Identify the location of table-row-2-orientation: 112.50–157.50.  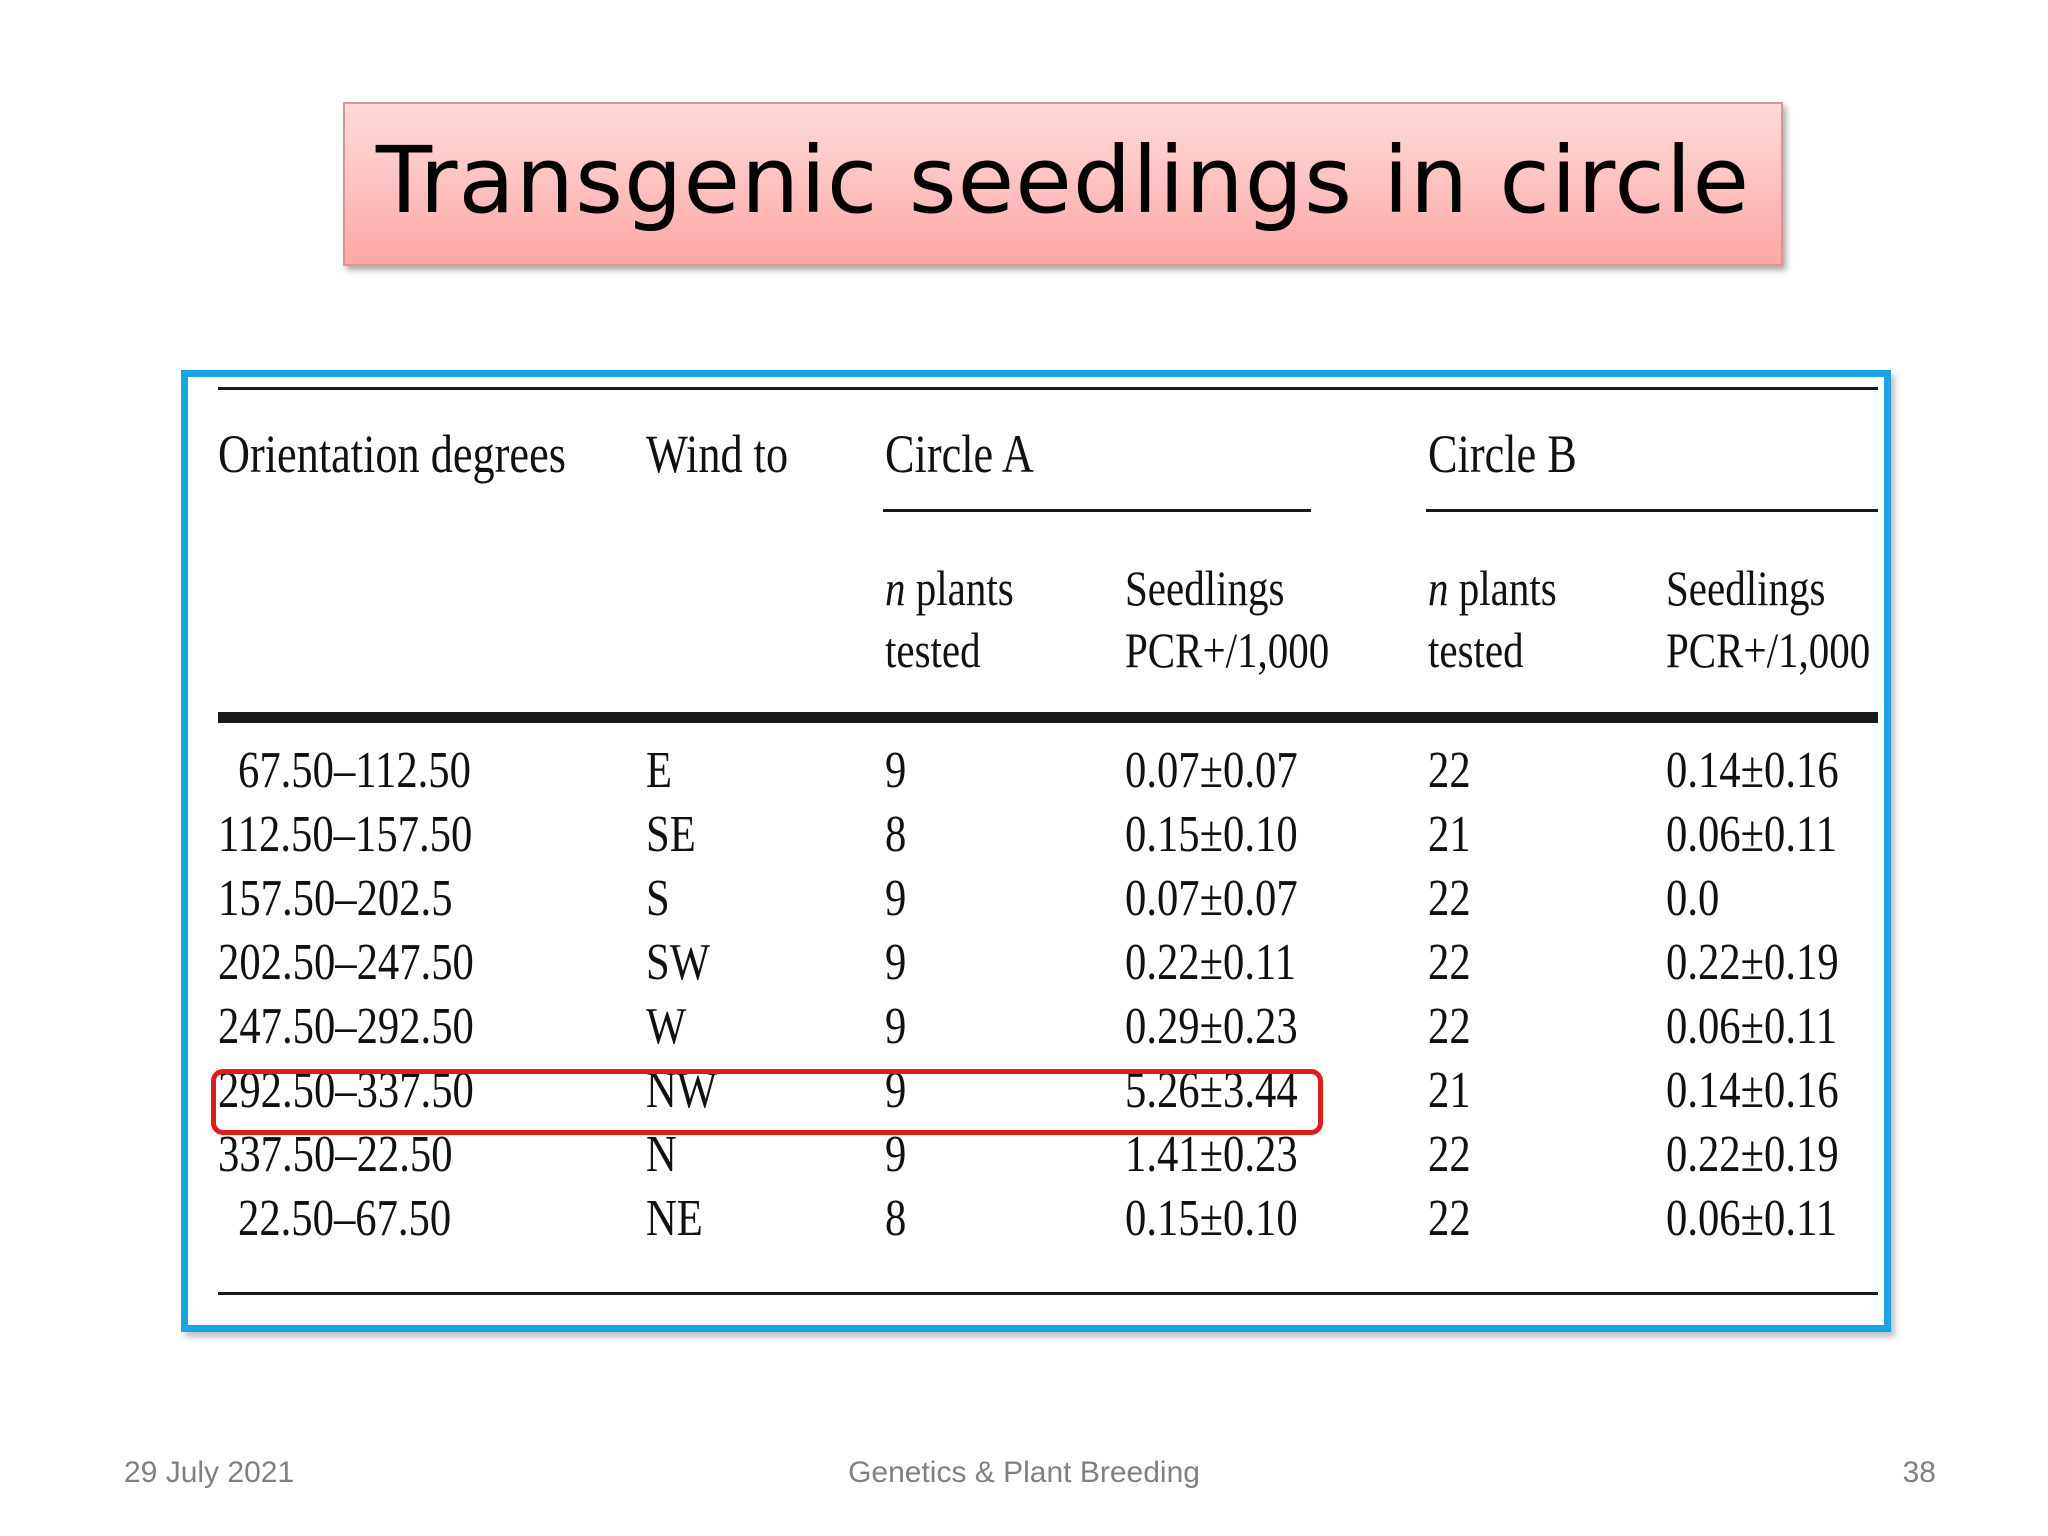
(345, 834).